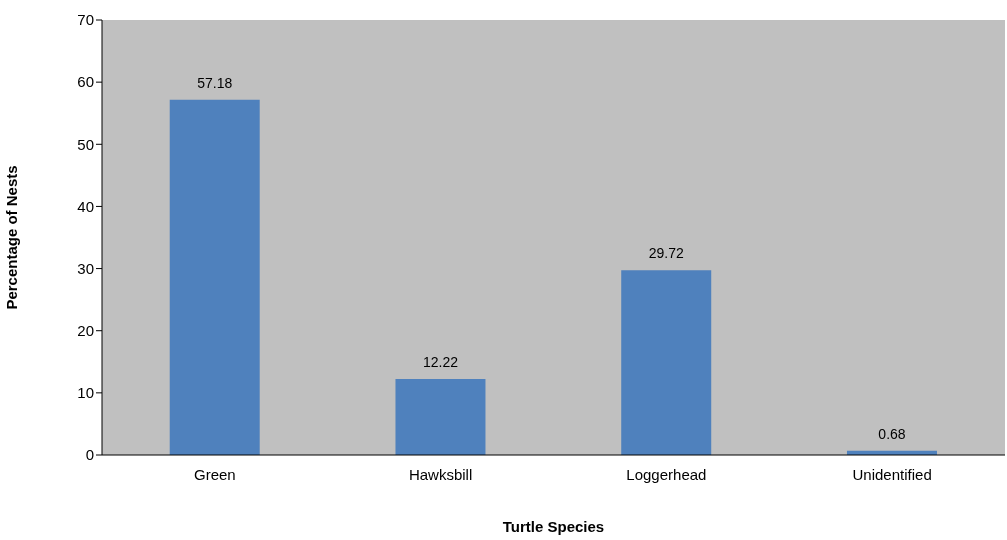  Describe the element at coordinates (440, 362) in the screenshot. I see `data-label: 12.22` at that location.